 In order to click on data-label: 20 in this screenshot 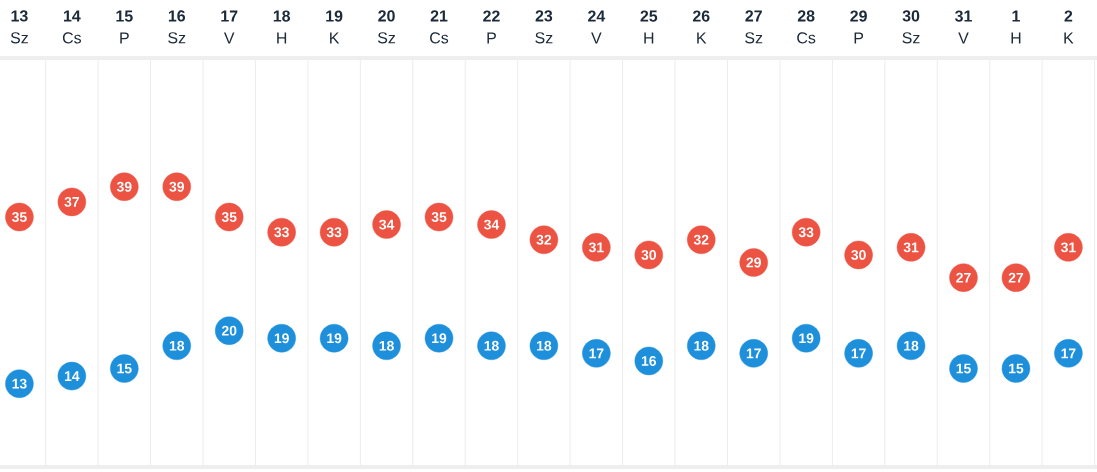, I will do `click(229, 330)`.